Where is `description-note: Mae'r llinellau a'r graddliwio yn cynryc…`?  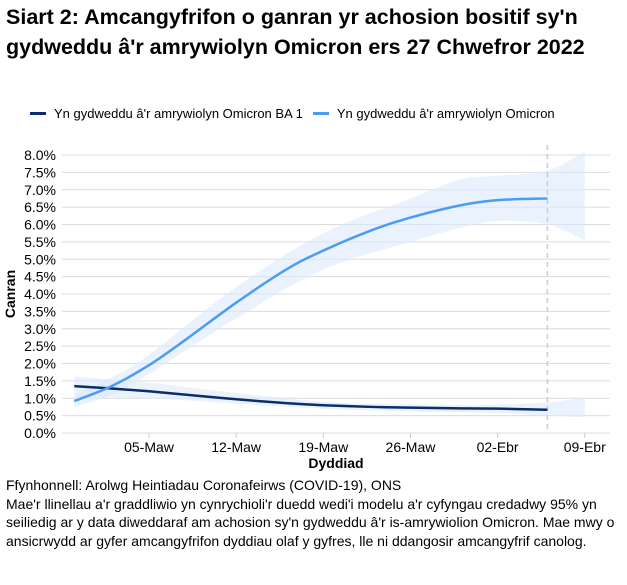
description-note: Mae'r llinellau a'r graddliwio yn cynryc… is located at coordinates (310, 522).